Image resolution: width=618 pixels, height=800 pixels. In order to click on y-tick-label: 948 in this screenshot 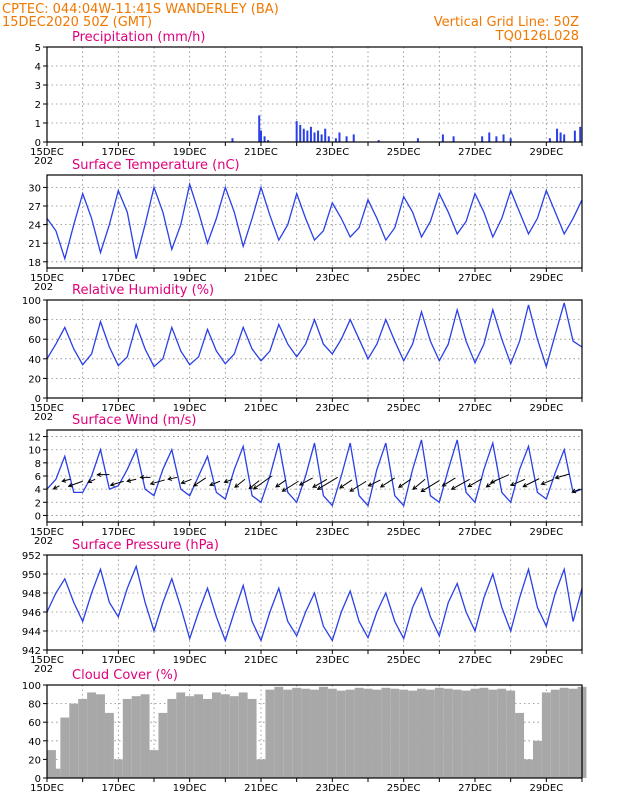, I will do `click(31, 594)`.